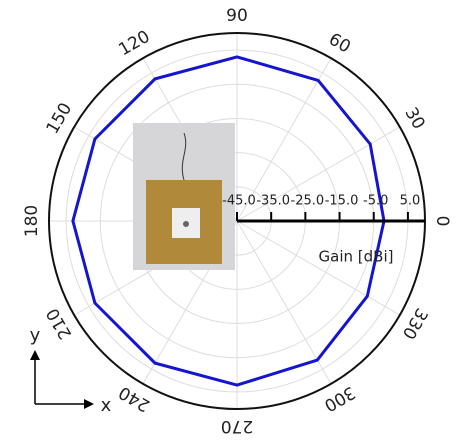 The image size is (463, 442). What do you see at coordinates (89, 404) in the screenshot?
I see `x-arrow-head` at bounding box center [89, 404].